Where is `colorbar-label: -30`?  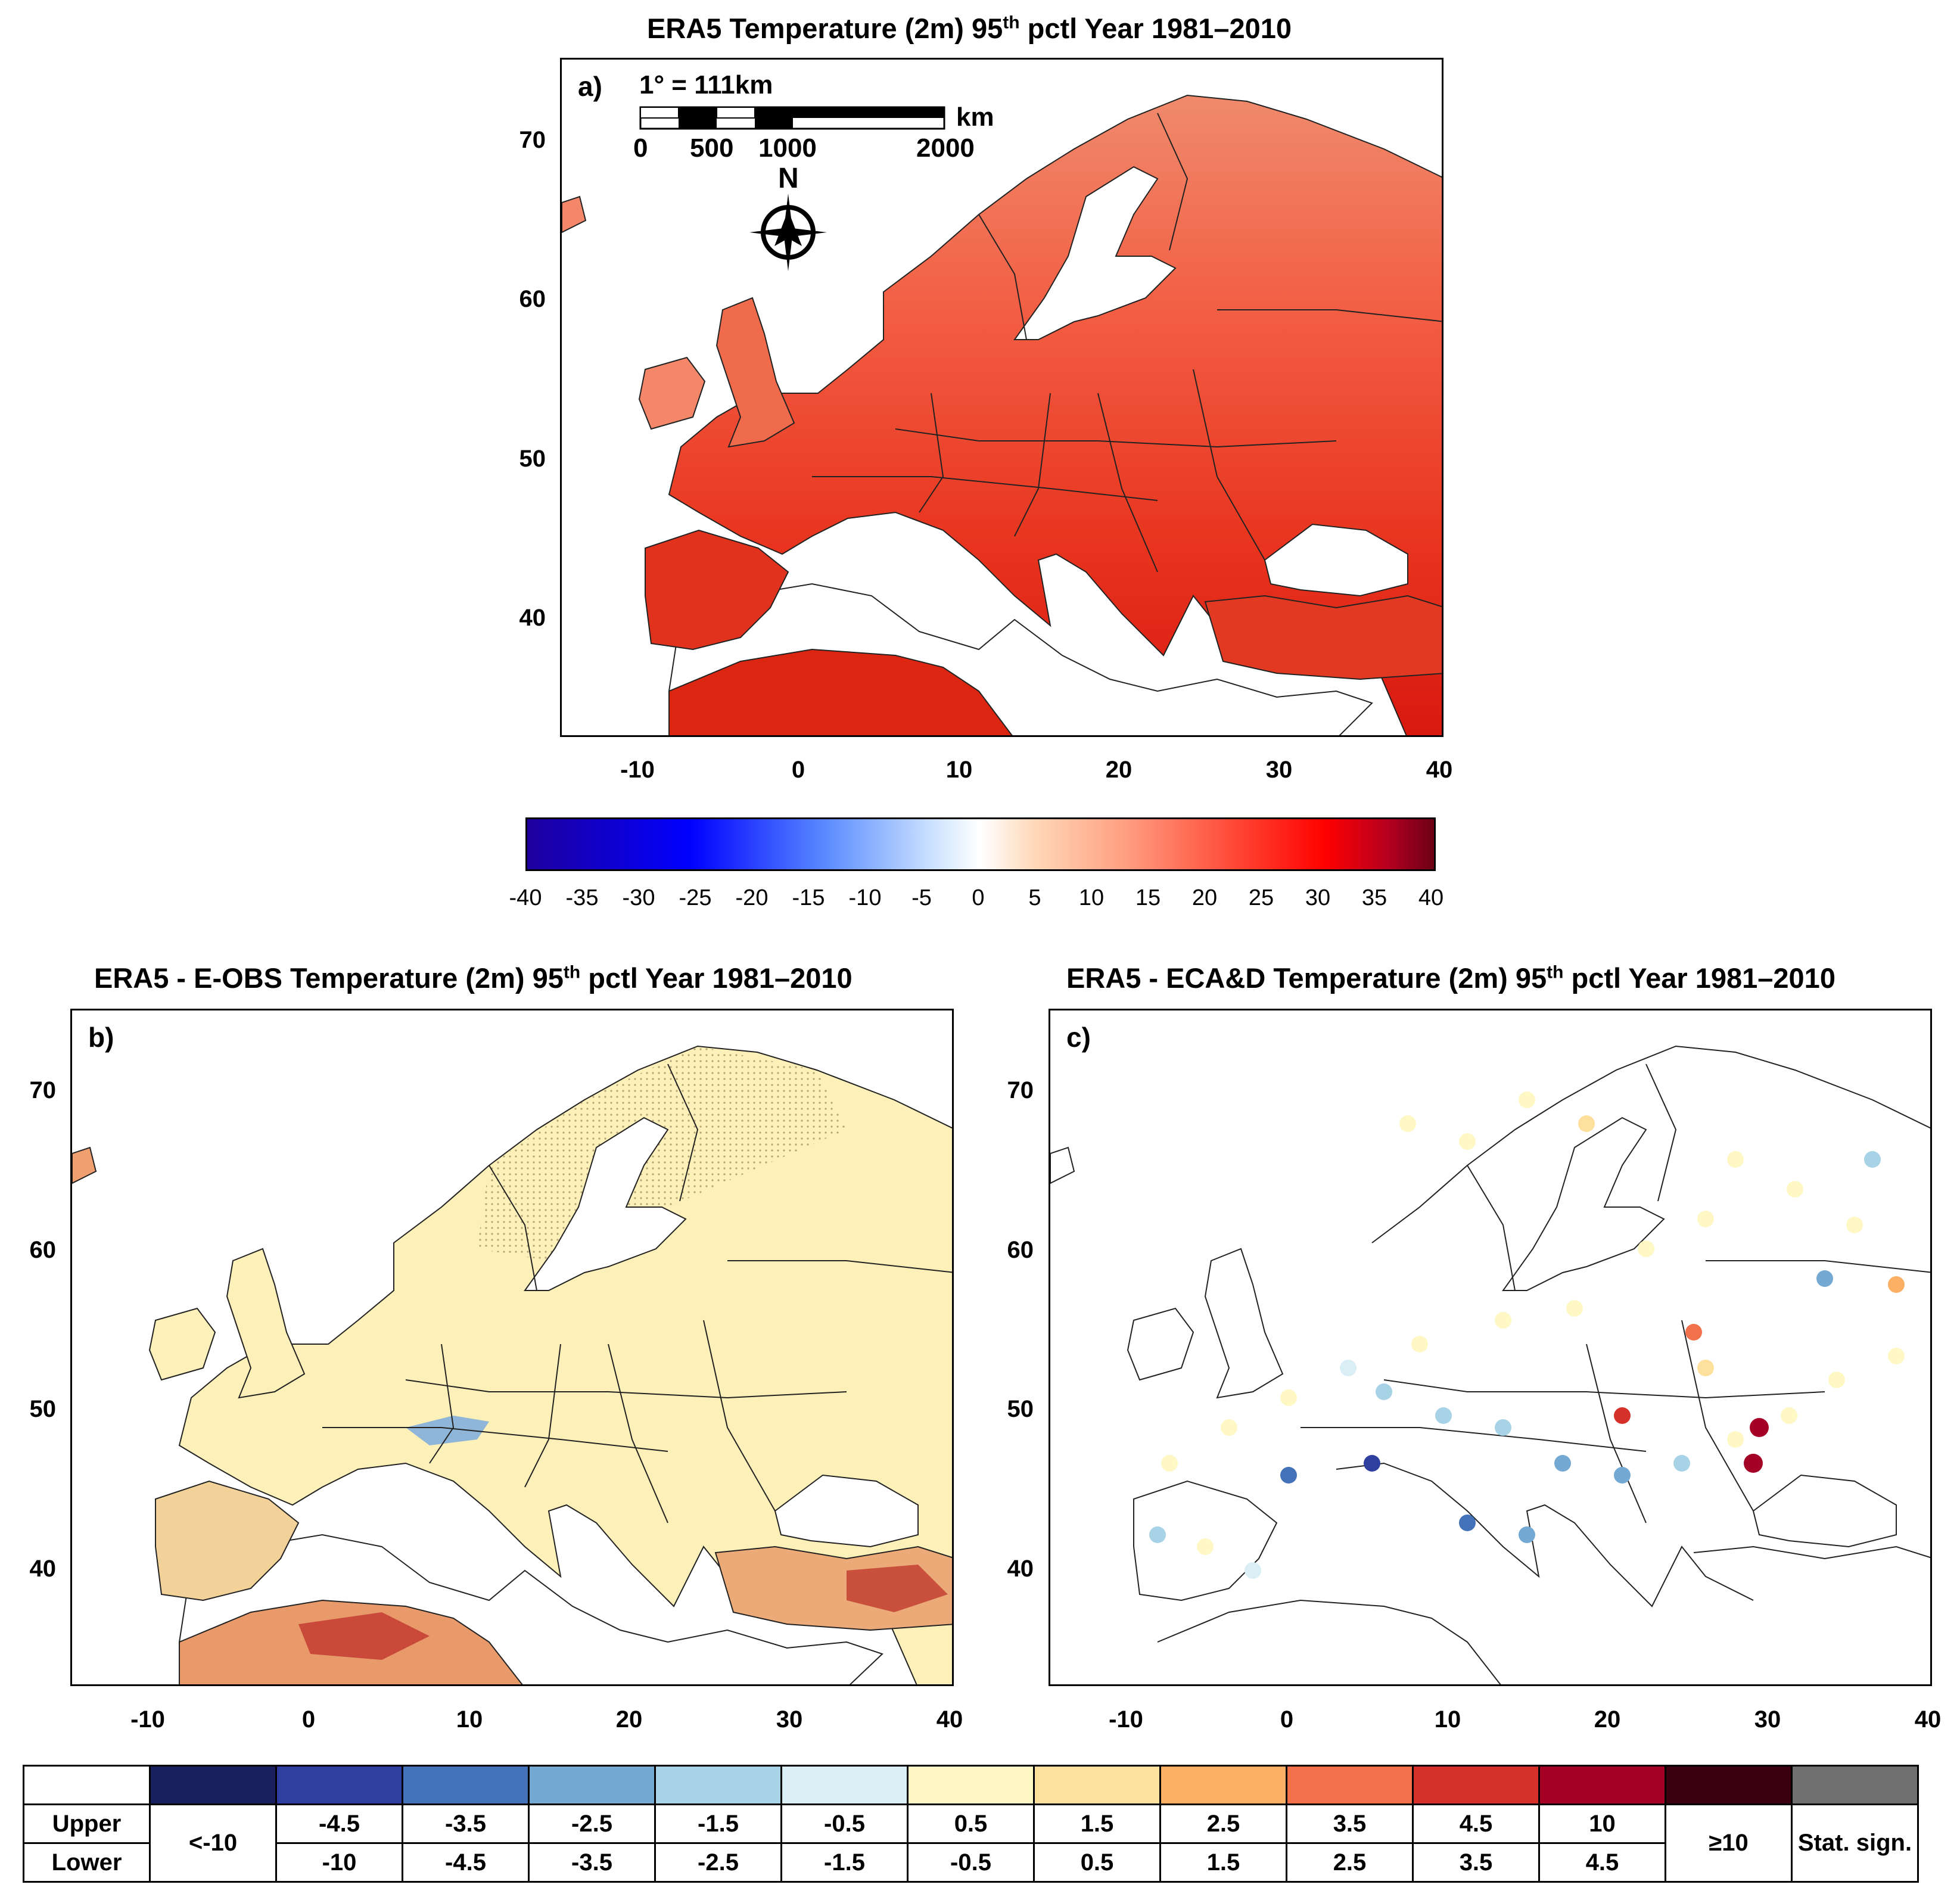 colorbar-label: -30 is located at coordinates (638, 898).